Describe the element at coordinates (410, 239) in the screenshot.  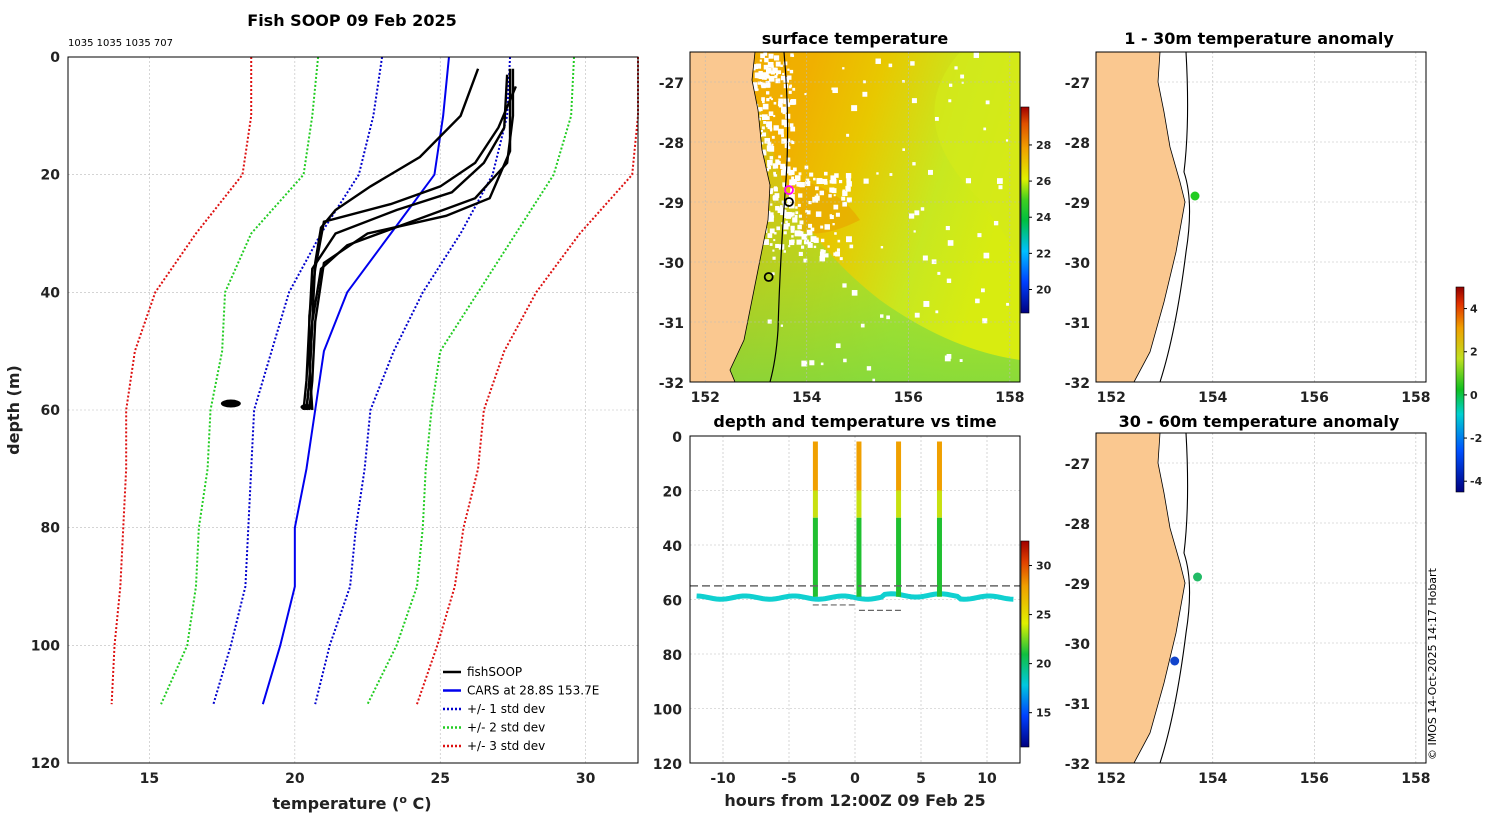
I see `fishsoop-profile-line` at that location.